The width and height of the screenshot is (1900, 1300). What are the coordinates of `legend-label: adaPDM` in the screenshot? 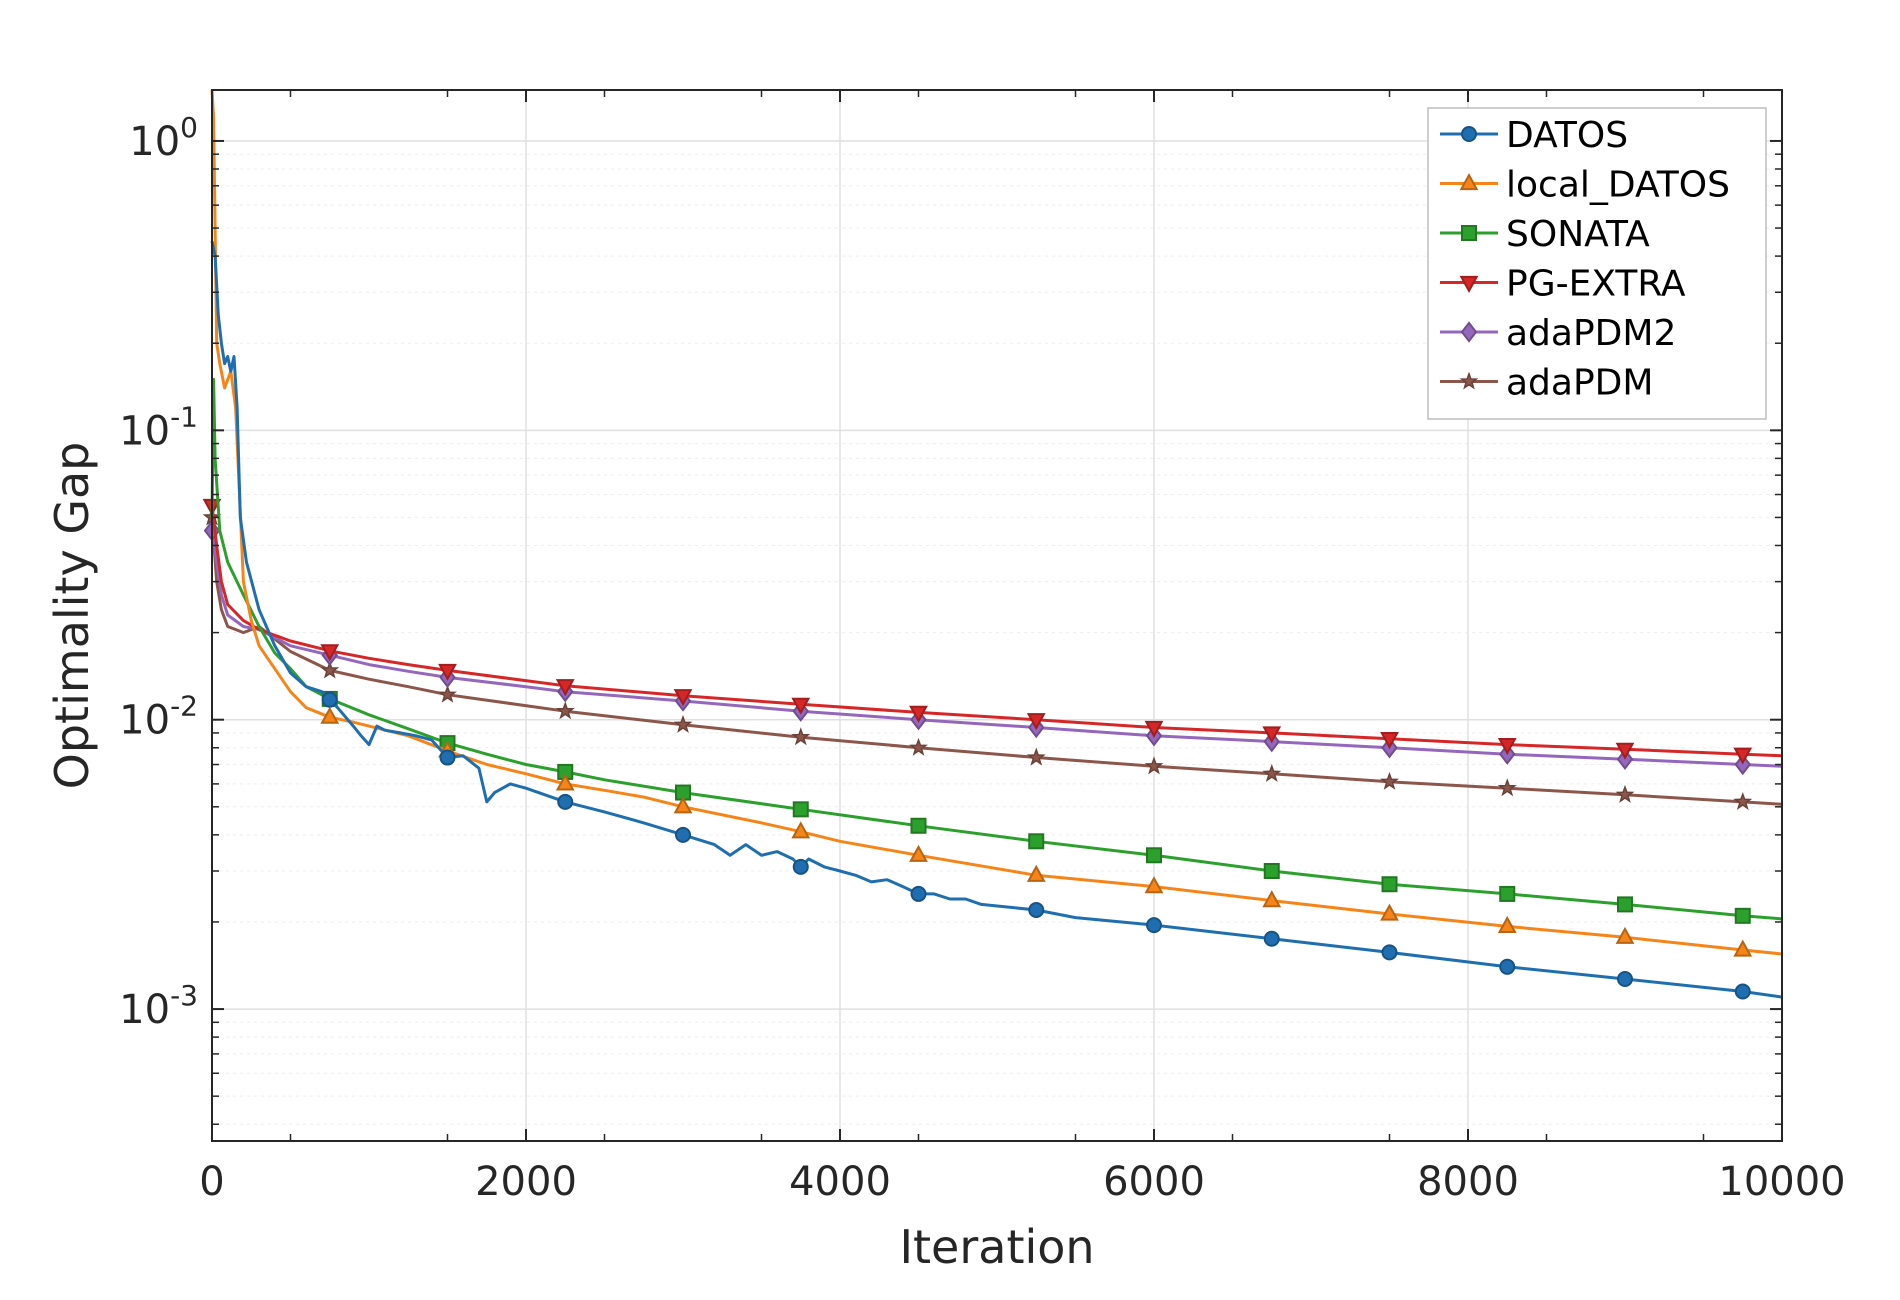 It's located at (1579, 383).